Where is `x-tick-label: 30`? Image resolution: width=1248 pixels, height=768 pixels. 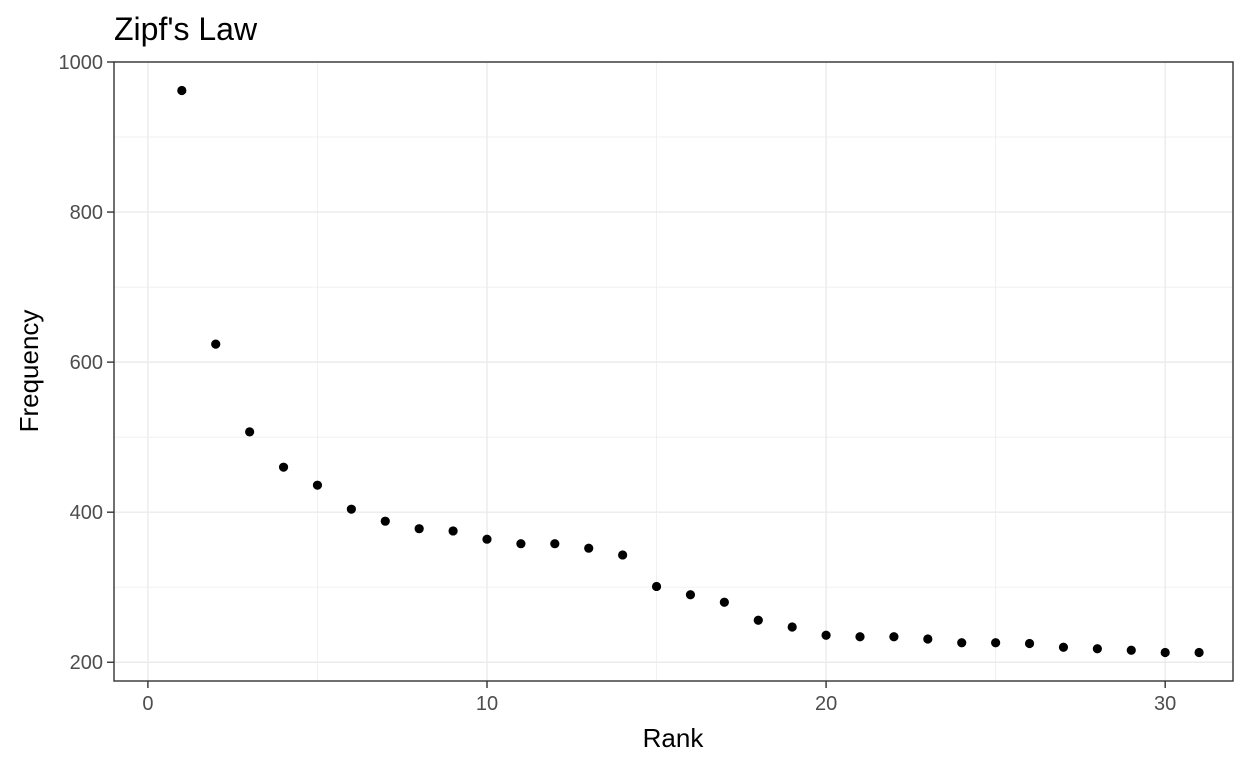
x-tick-label: 30 is located at coordinates (1165, 704).